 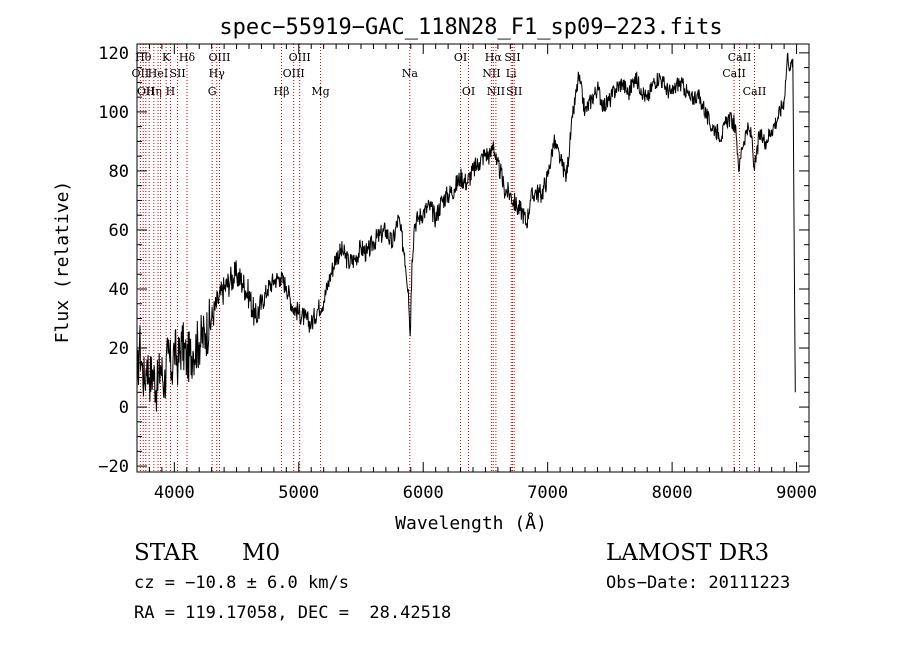 I want to click on y-tick-label: 100, so click(x=113, y=113).